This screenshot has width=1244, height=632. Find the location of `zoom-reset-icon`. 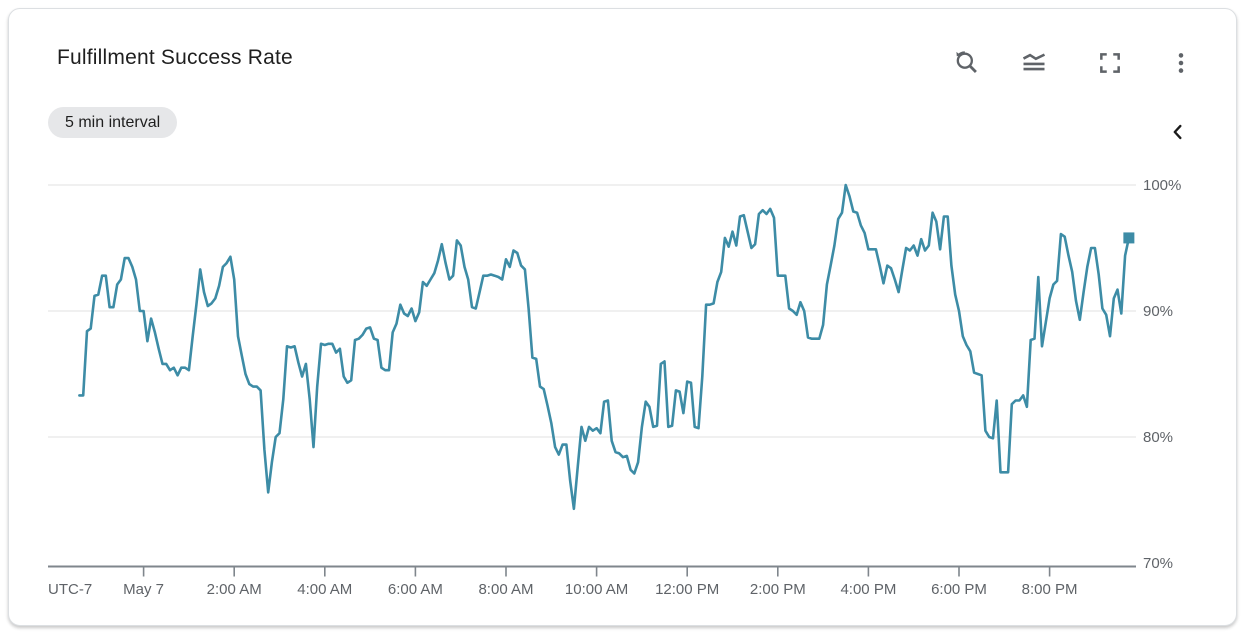

zoom-reset-icon is located at coordinates (966, 63).